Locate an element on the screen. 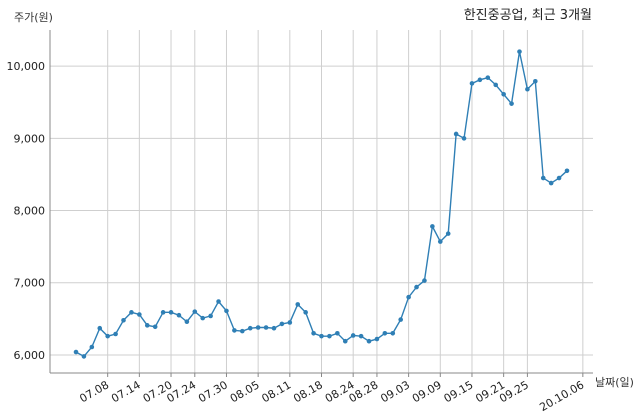 This screenshot has width=640, height=414. x-tick-label: 07.08 is located at coordinates (94, 391).